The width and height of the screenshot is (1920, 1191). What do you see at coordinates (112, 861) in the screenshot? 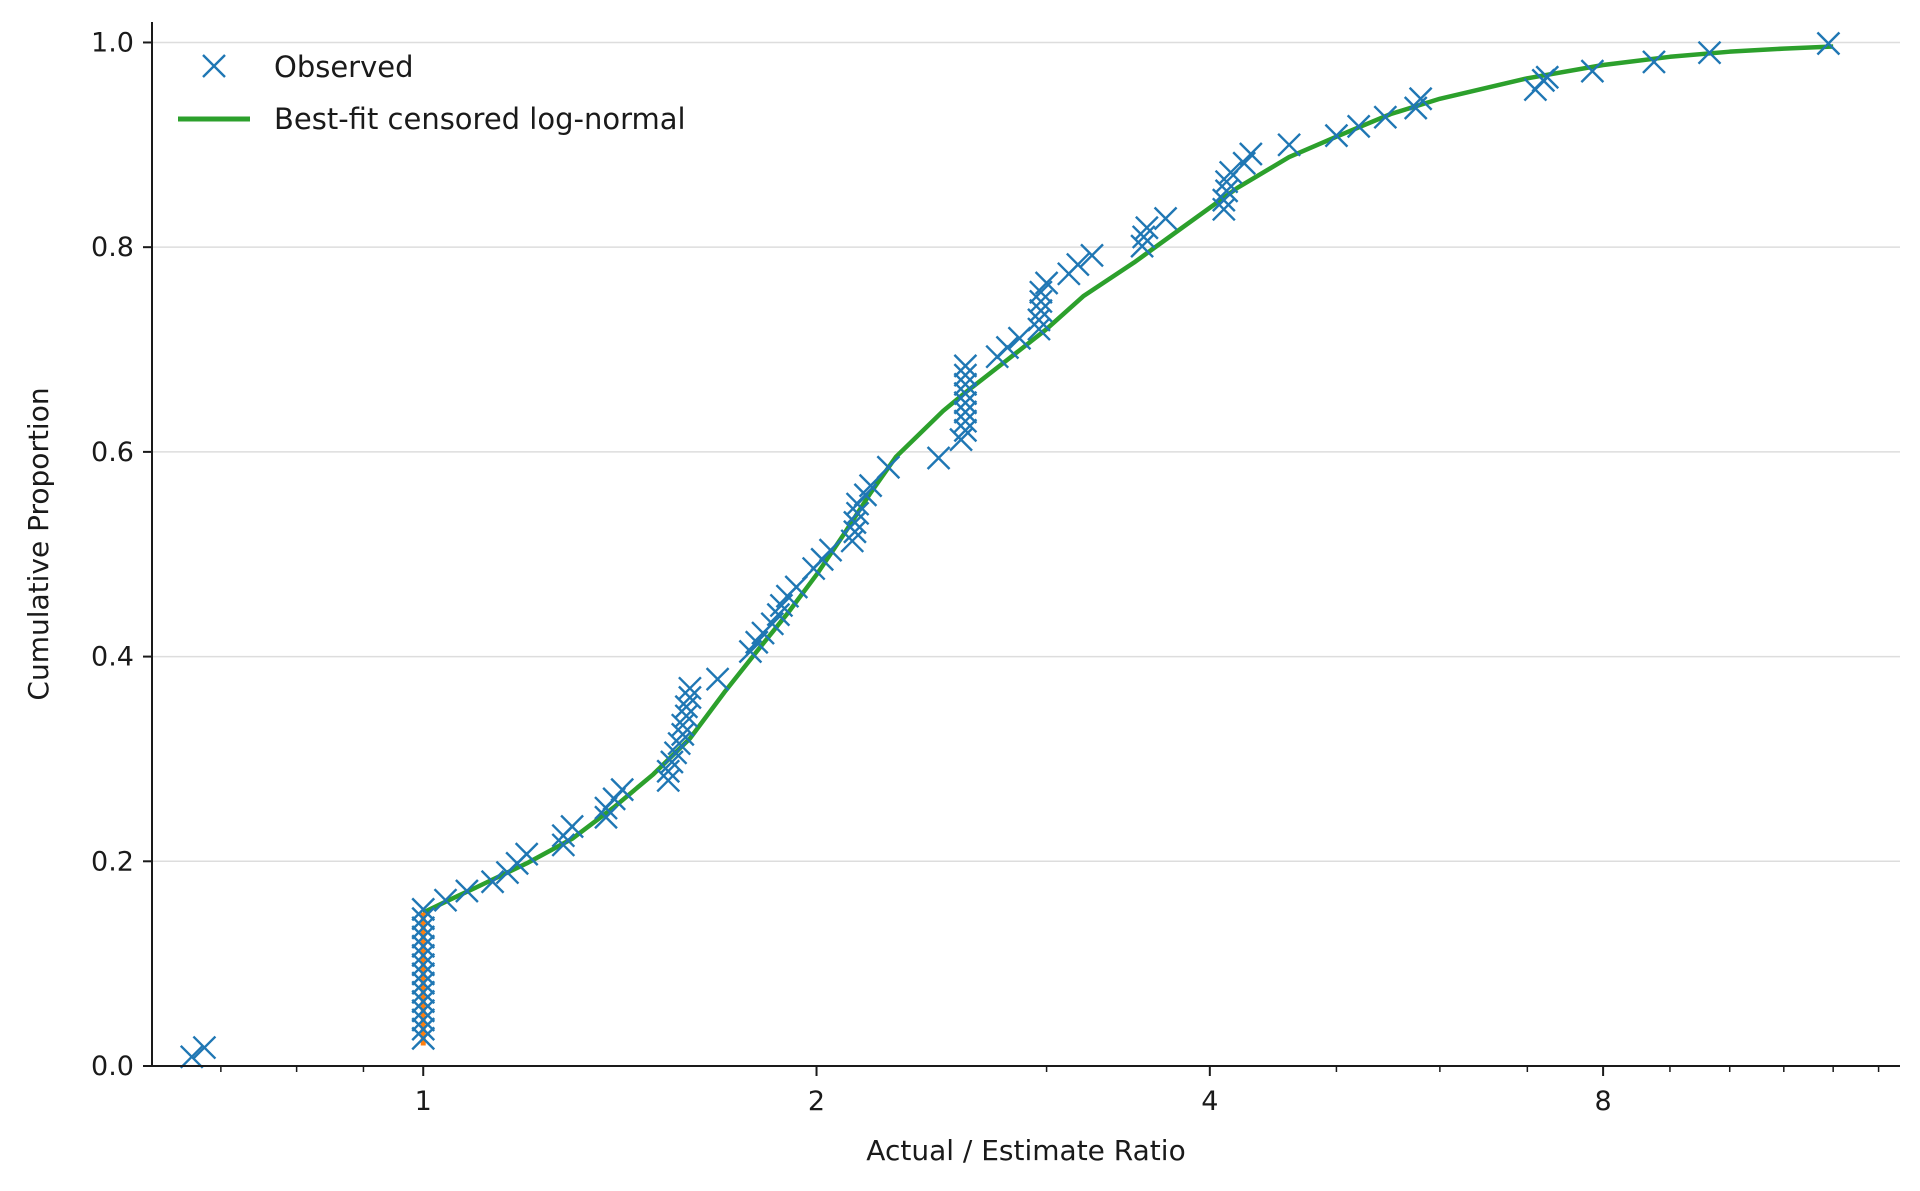
I see `y-tick-label: 0.2` at bounding box center [112, 861].